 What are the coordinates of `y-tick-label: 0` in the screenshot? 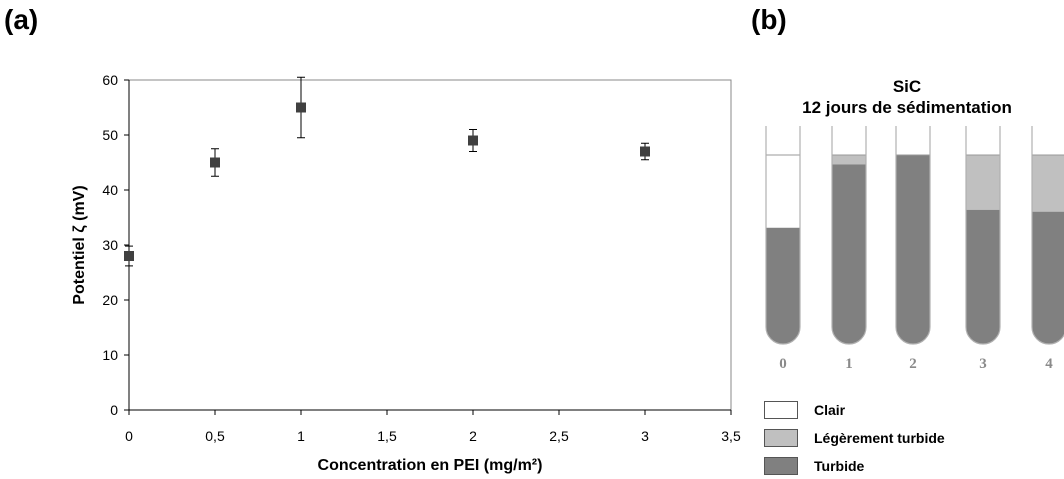 It's located at (114, 410).